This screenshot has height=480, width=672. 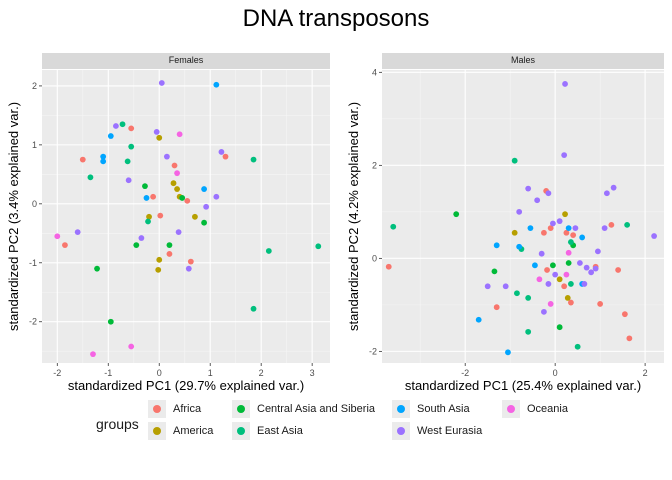 I want to click on females-y-axis-label: standardized PC2 (3.4% explained var.), so click(x=13, y=216).